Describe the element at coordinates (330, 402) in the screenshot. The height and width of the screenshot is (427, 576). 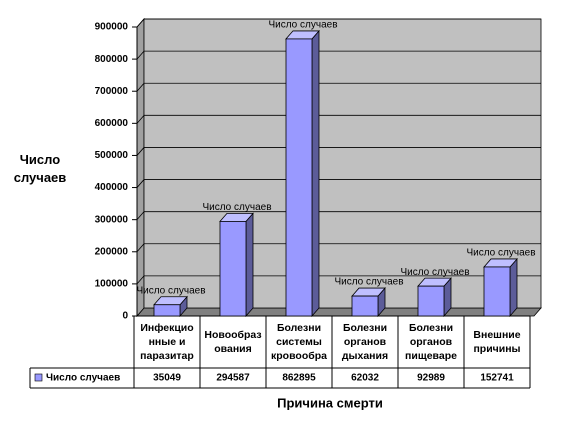
I see `x-axis-label: Причина смерти` at that location.